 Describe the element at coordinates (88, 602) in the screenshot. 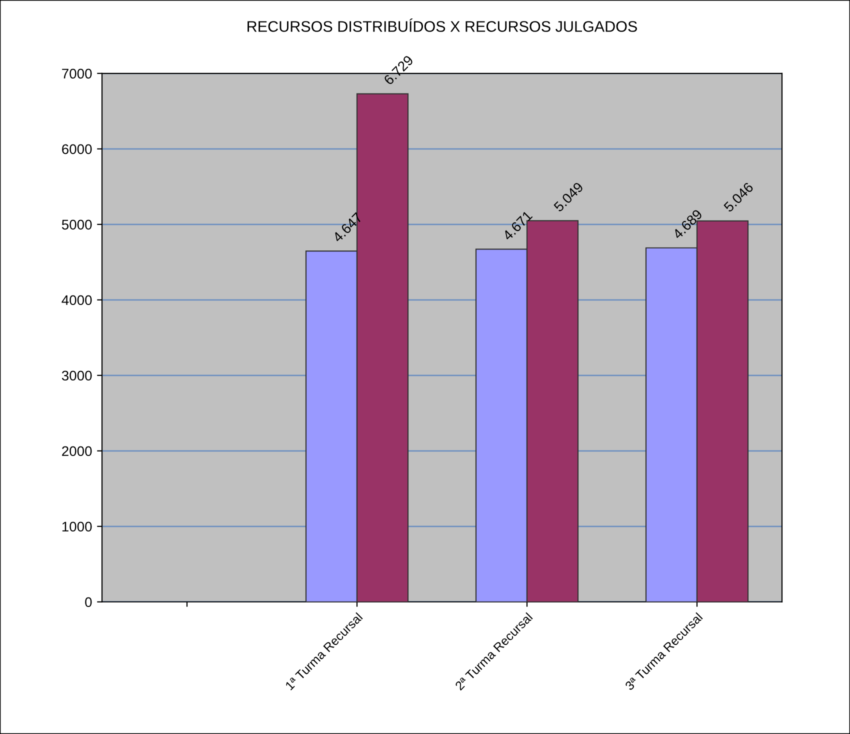

I see `y-tick-label: 0` at that location.